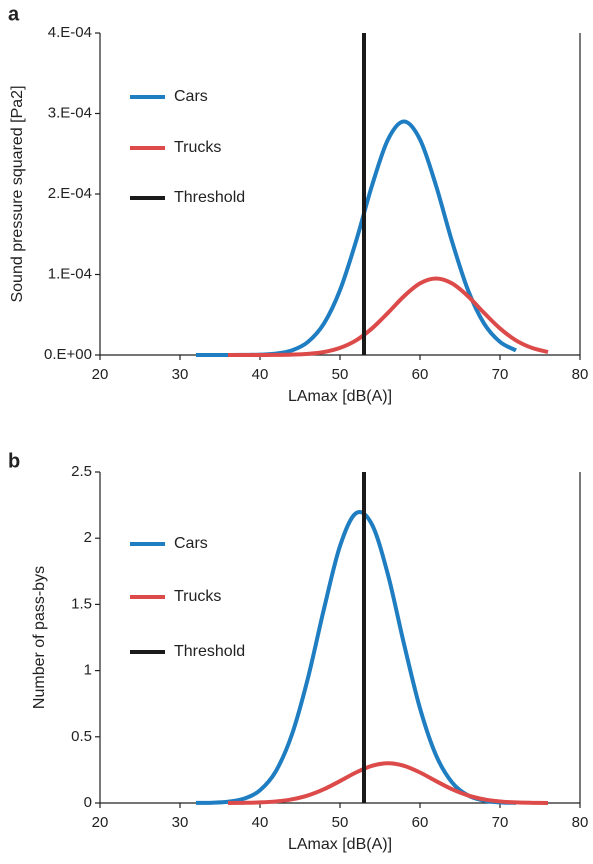 This screenshot has width=593, height=864. What do you see at coordinates (88, 802) in the screenshot?
I see `y-tick-label: 0` at bounding box center [88, 802].